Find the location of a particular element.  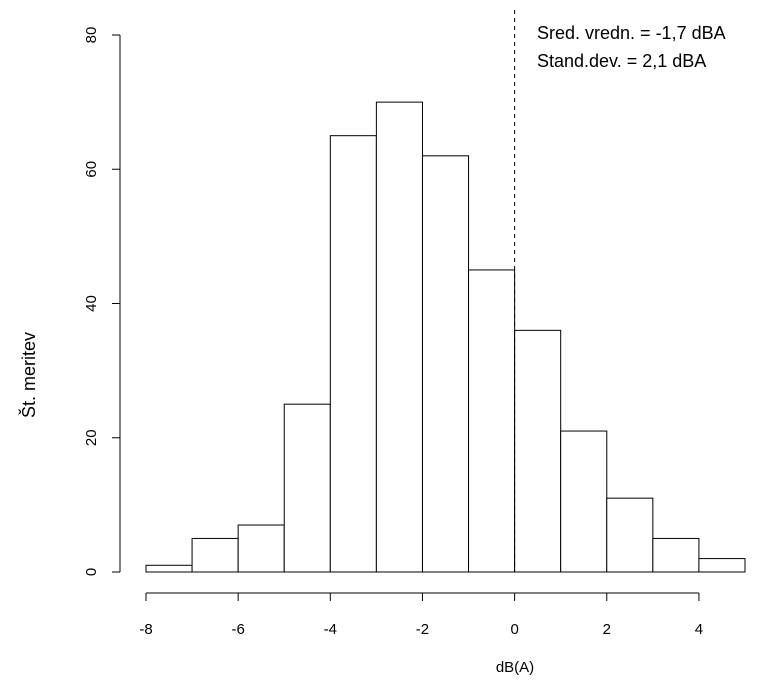

x-tick-label: -2 is located at coordinates (422, 629).